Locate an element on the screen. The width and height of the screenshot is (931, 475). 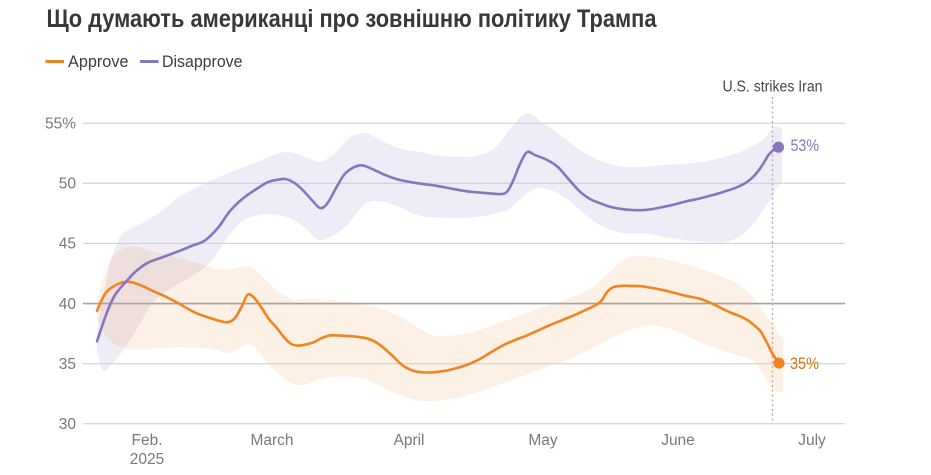
svg-text: 53% is located at coordinates (805, 145).